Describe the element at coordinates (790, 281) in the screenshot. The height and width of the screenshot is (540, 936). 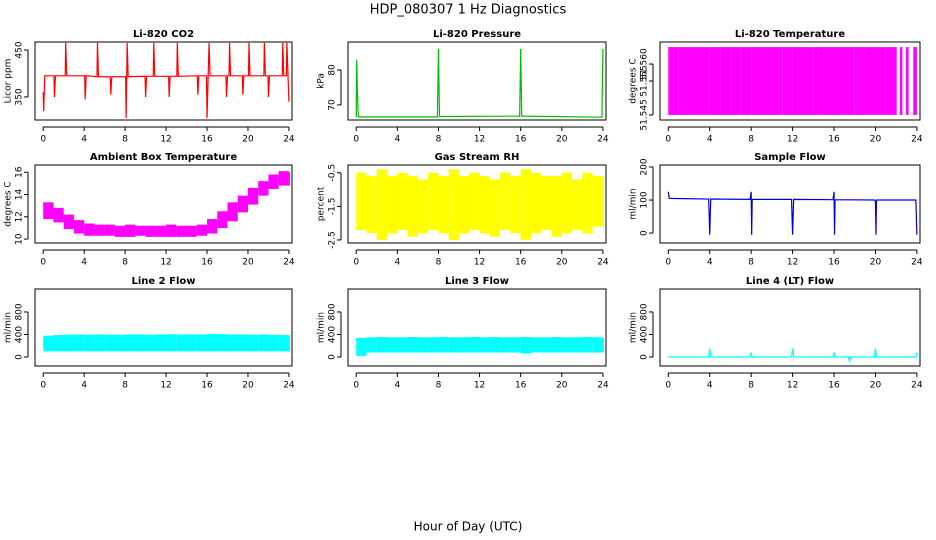
I see `panel-title: Line 4 (LT) Flow` at that location.